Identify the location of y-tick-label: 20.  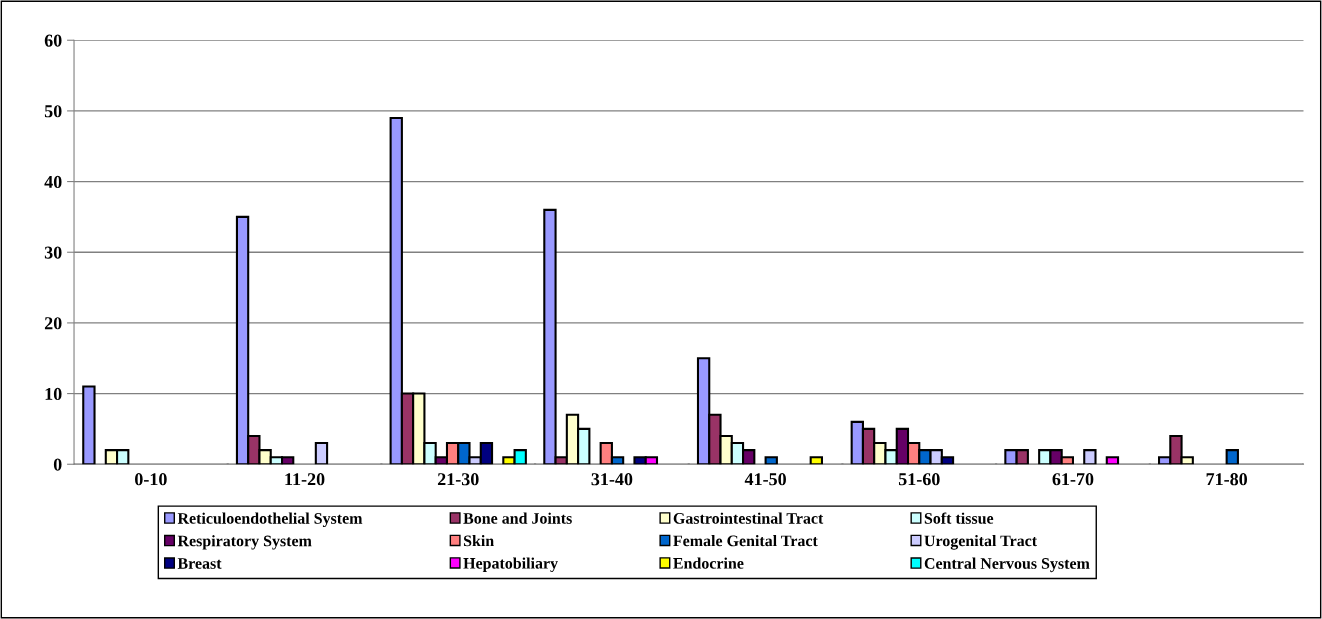
(53, 323).